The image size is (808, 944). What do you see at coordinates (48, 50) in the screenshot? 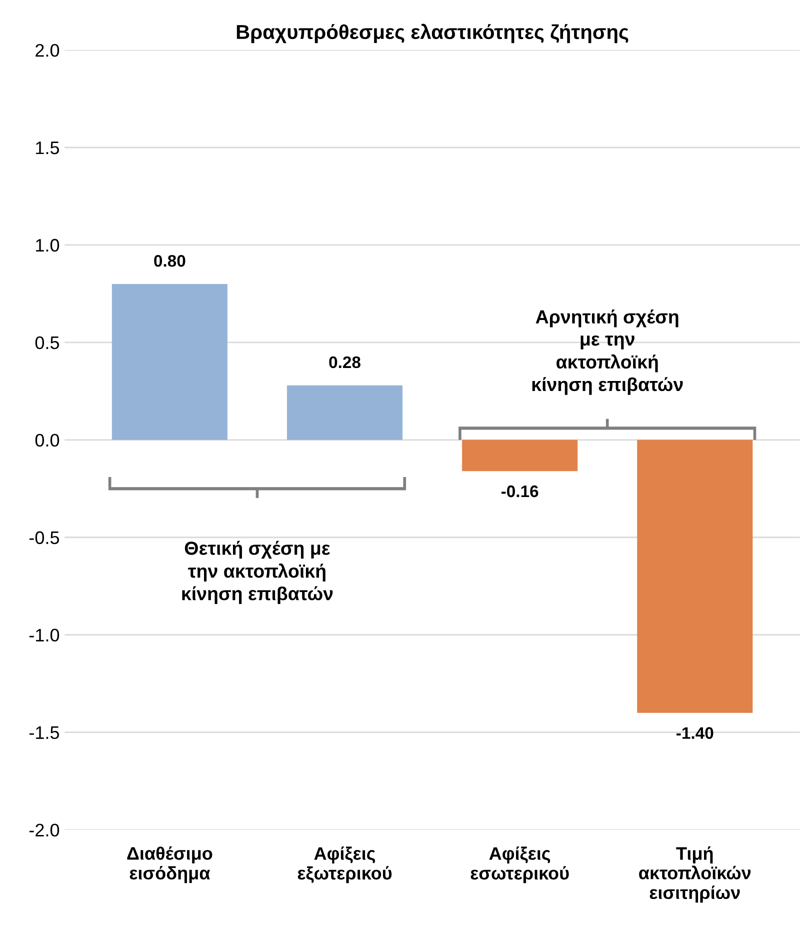
I see `y-tick-label: 2.0` at bounding box center [48, 50].